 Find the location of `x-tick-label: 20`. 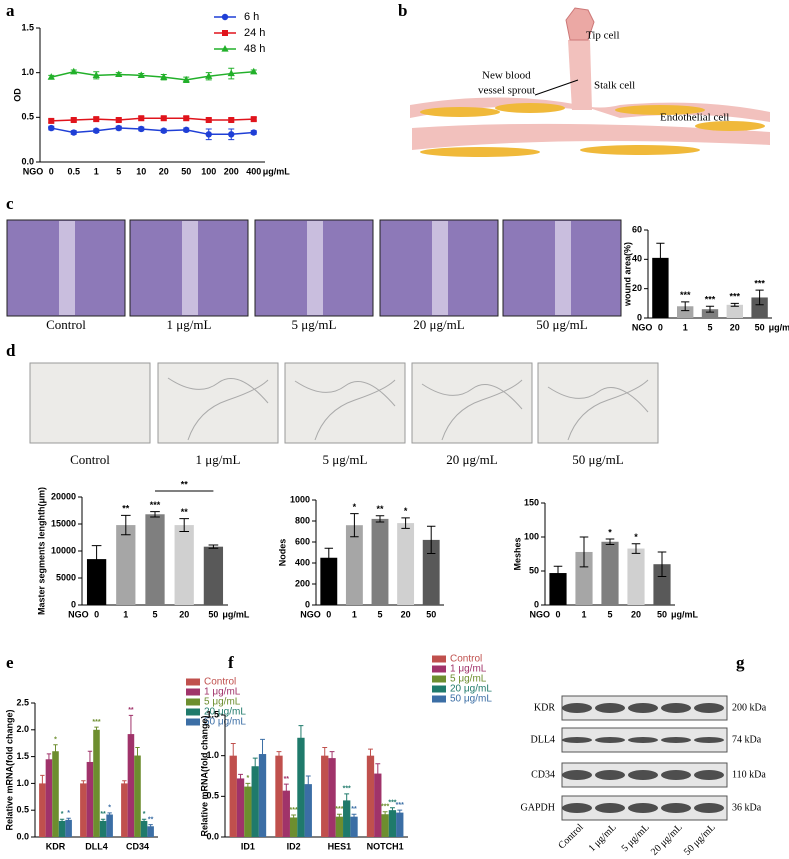

x-tick-label: 20 is located at coordinates (164, 171).